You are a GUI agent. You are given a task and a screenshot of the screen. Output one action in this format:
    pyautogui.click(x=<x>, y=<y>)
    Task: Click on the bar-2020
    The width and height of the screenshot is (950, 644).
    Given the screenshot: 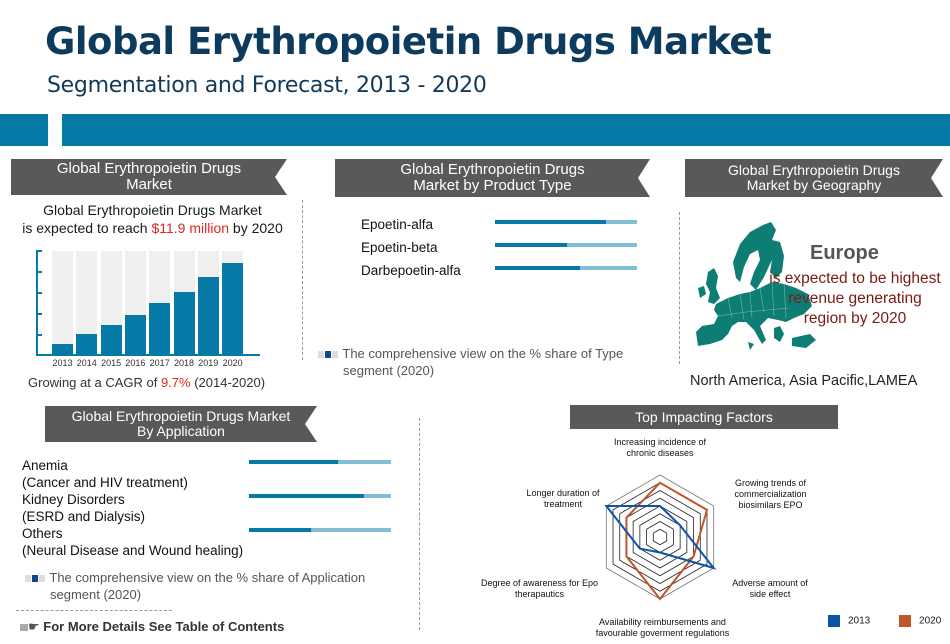 What is the action you would take?
    pyautogui.click(x=233, y=302)
    